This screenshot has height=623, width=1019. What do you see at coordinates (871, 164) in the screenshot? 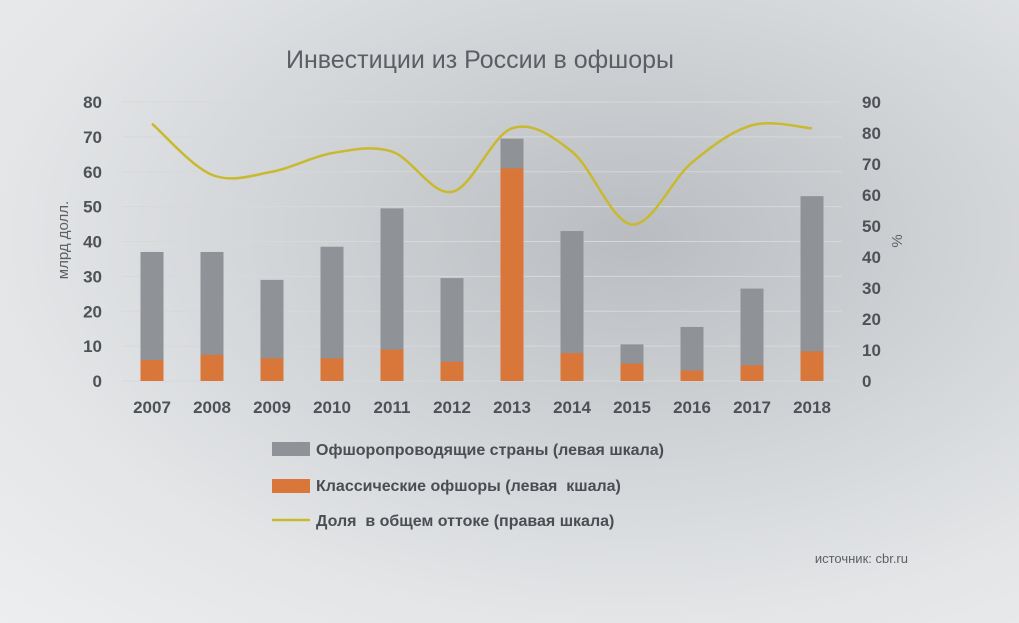
I see `y2-tick-label: 70` at bounding box center [871, 164].